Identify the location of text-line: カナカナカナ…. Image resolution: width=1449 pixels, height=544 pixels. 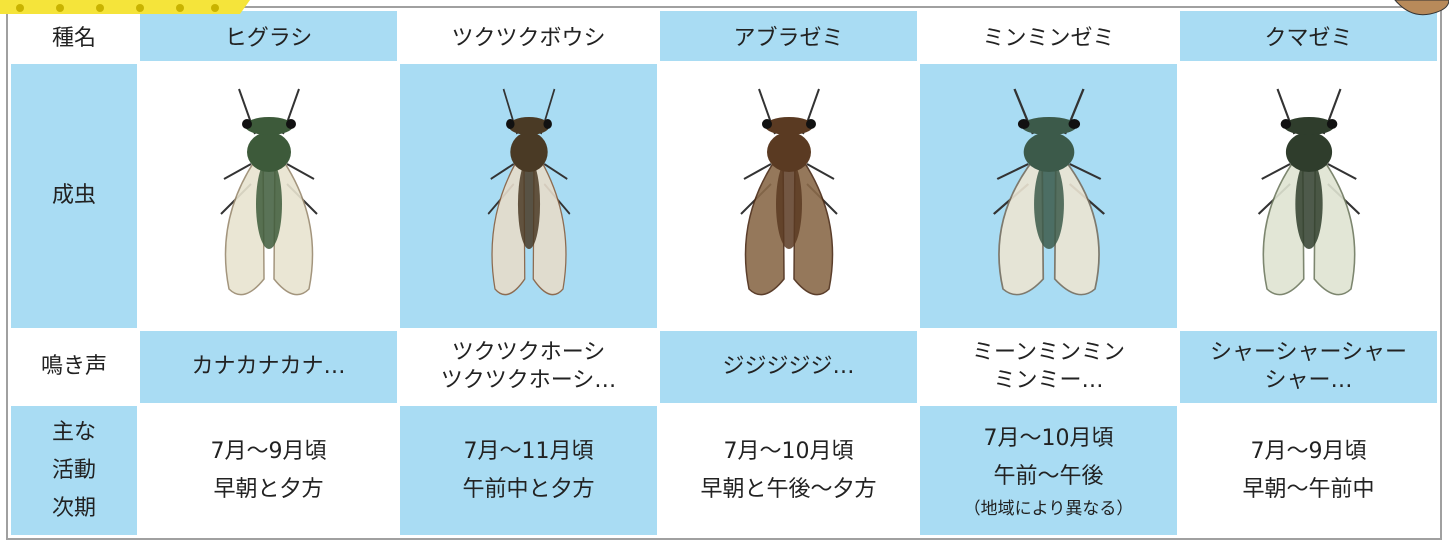
(268, 366).